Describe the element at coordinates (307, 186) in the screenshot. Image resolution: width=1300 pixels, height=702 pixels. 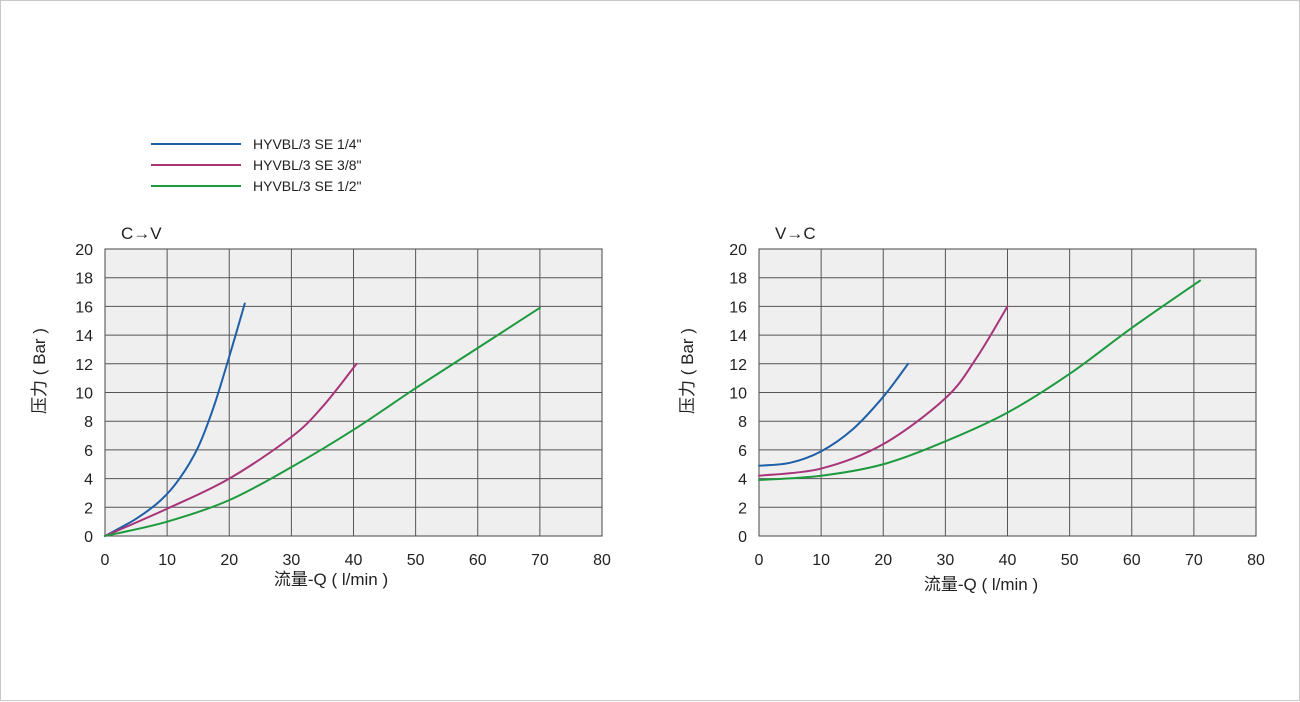
I see `legend-label-2: HYVBL/3 SE 1/2"` at that location.